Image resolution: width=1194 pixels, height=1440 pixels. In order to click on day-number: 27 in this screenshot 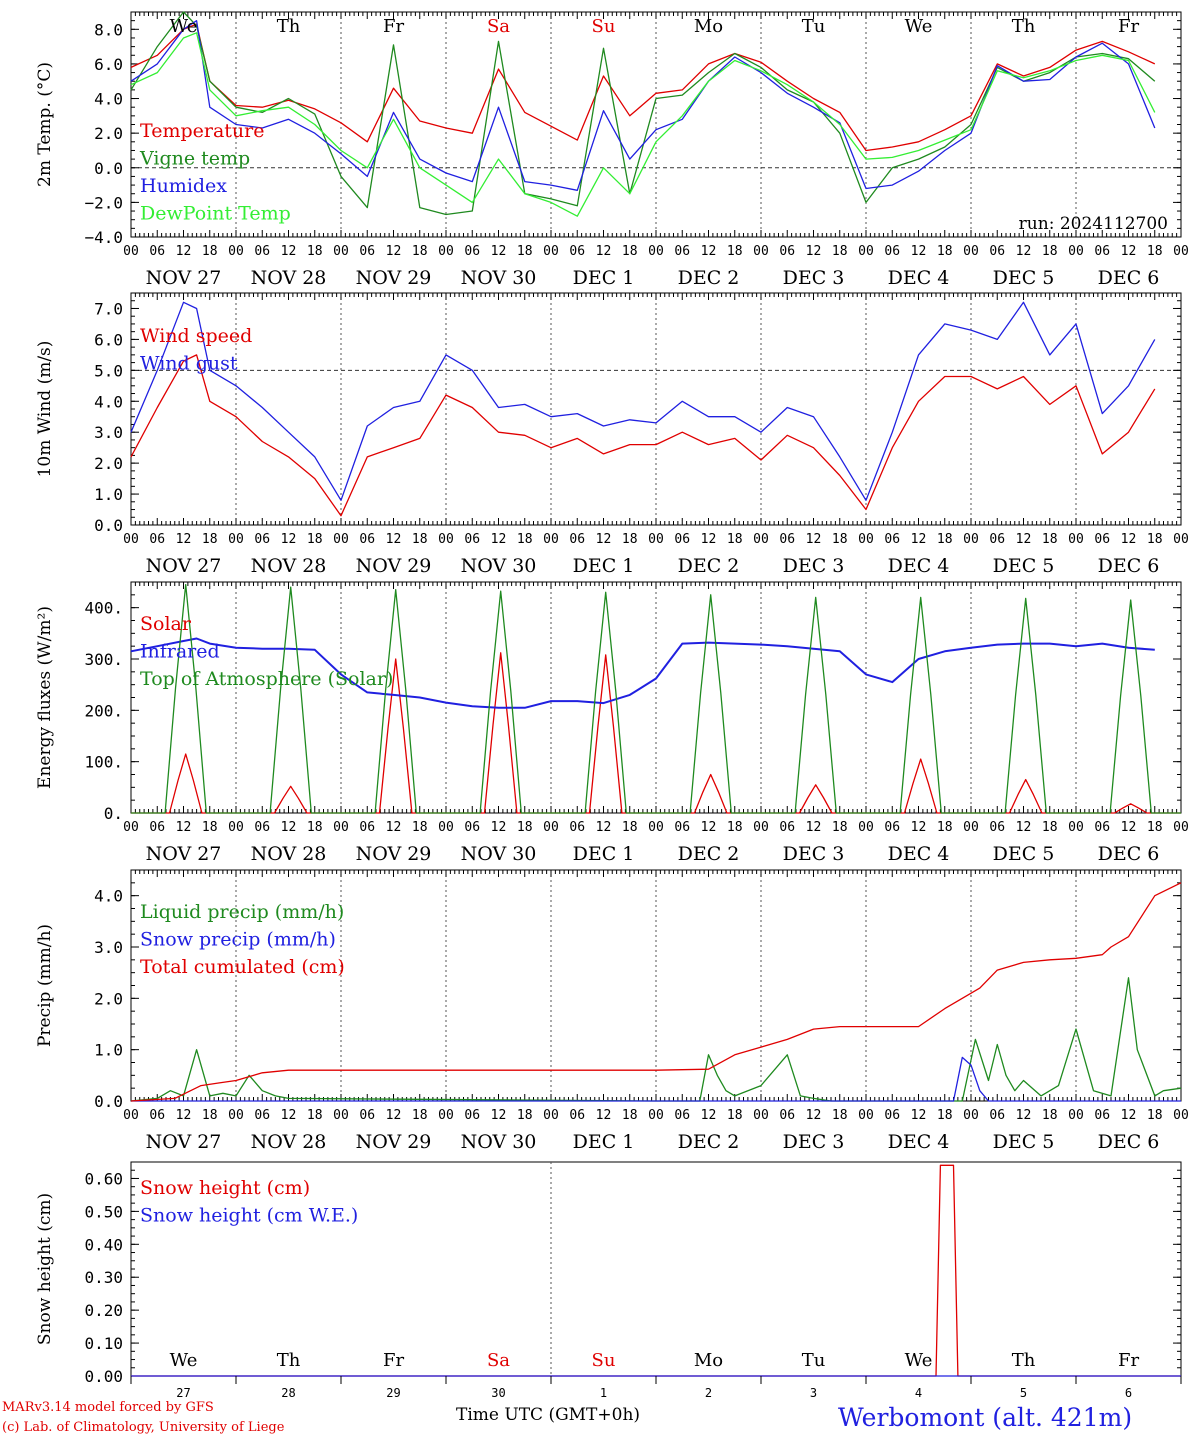, I will do `click(183, 1393)`.